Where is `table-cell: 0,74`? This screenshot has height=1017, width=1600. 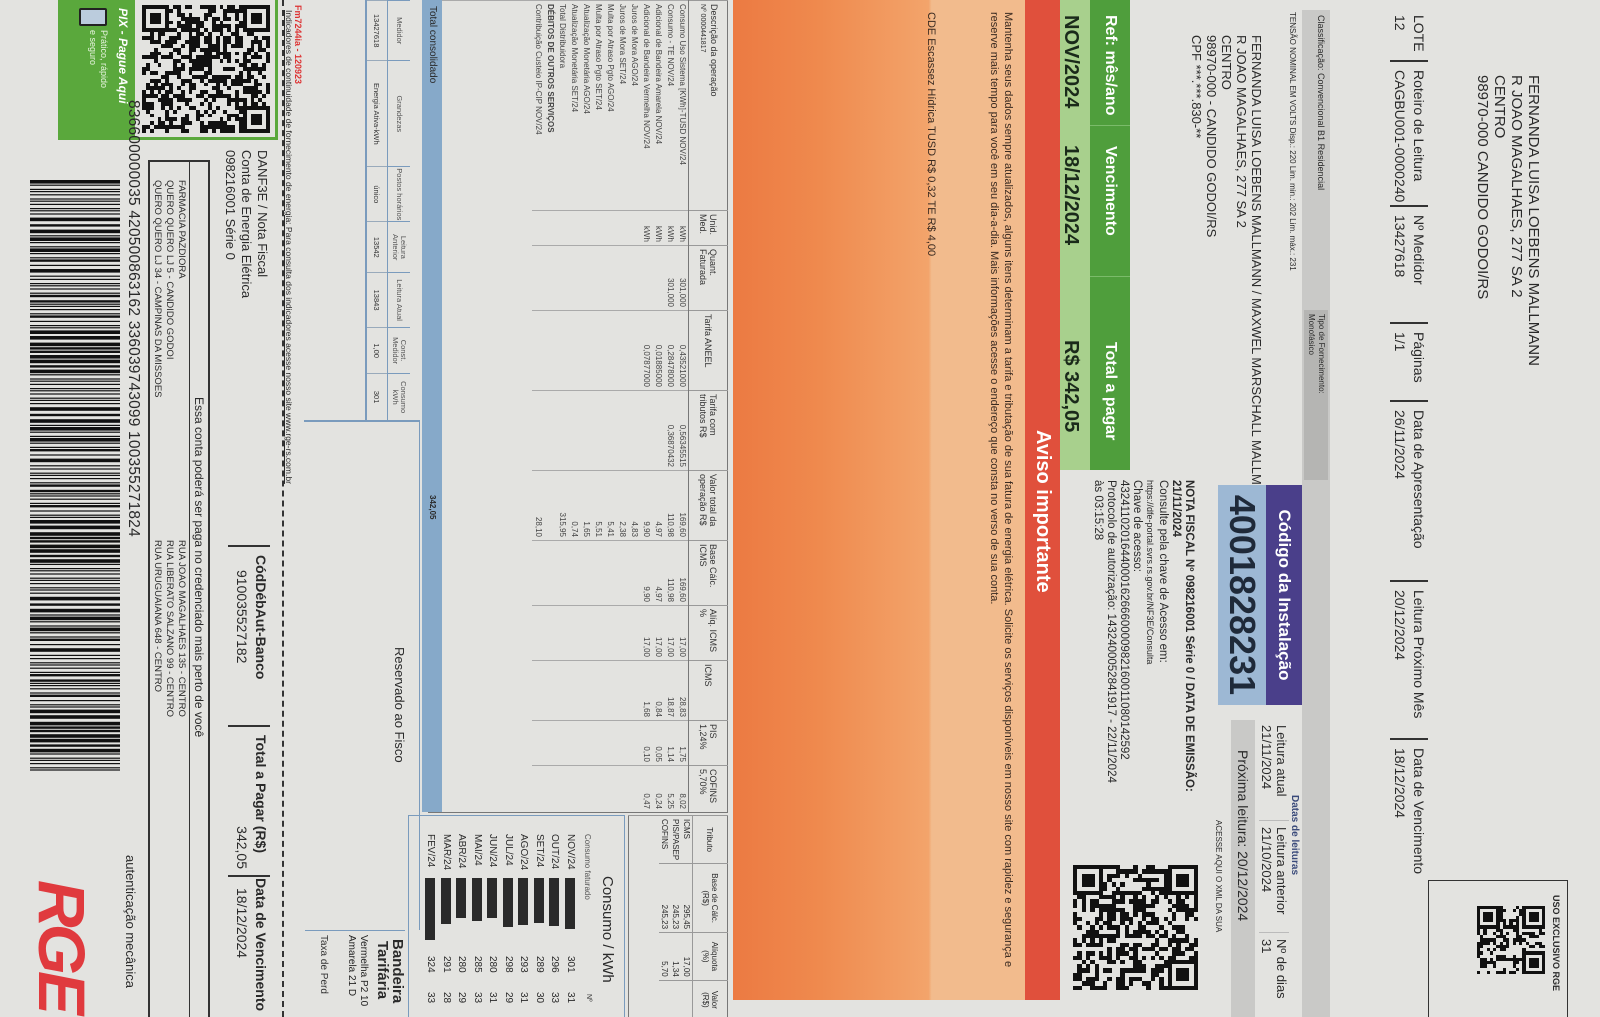 table-cell: 0,74 is located at coordinates (574, 505).